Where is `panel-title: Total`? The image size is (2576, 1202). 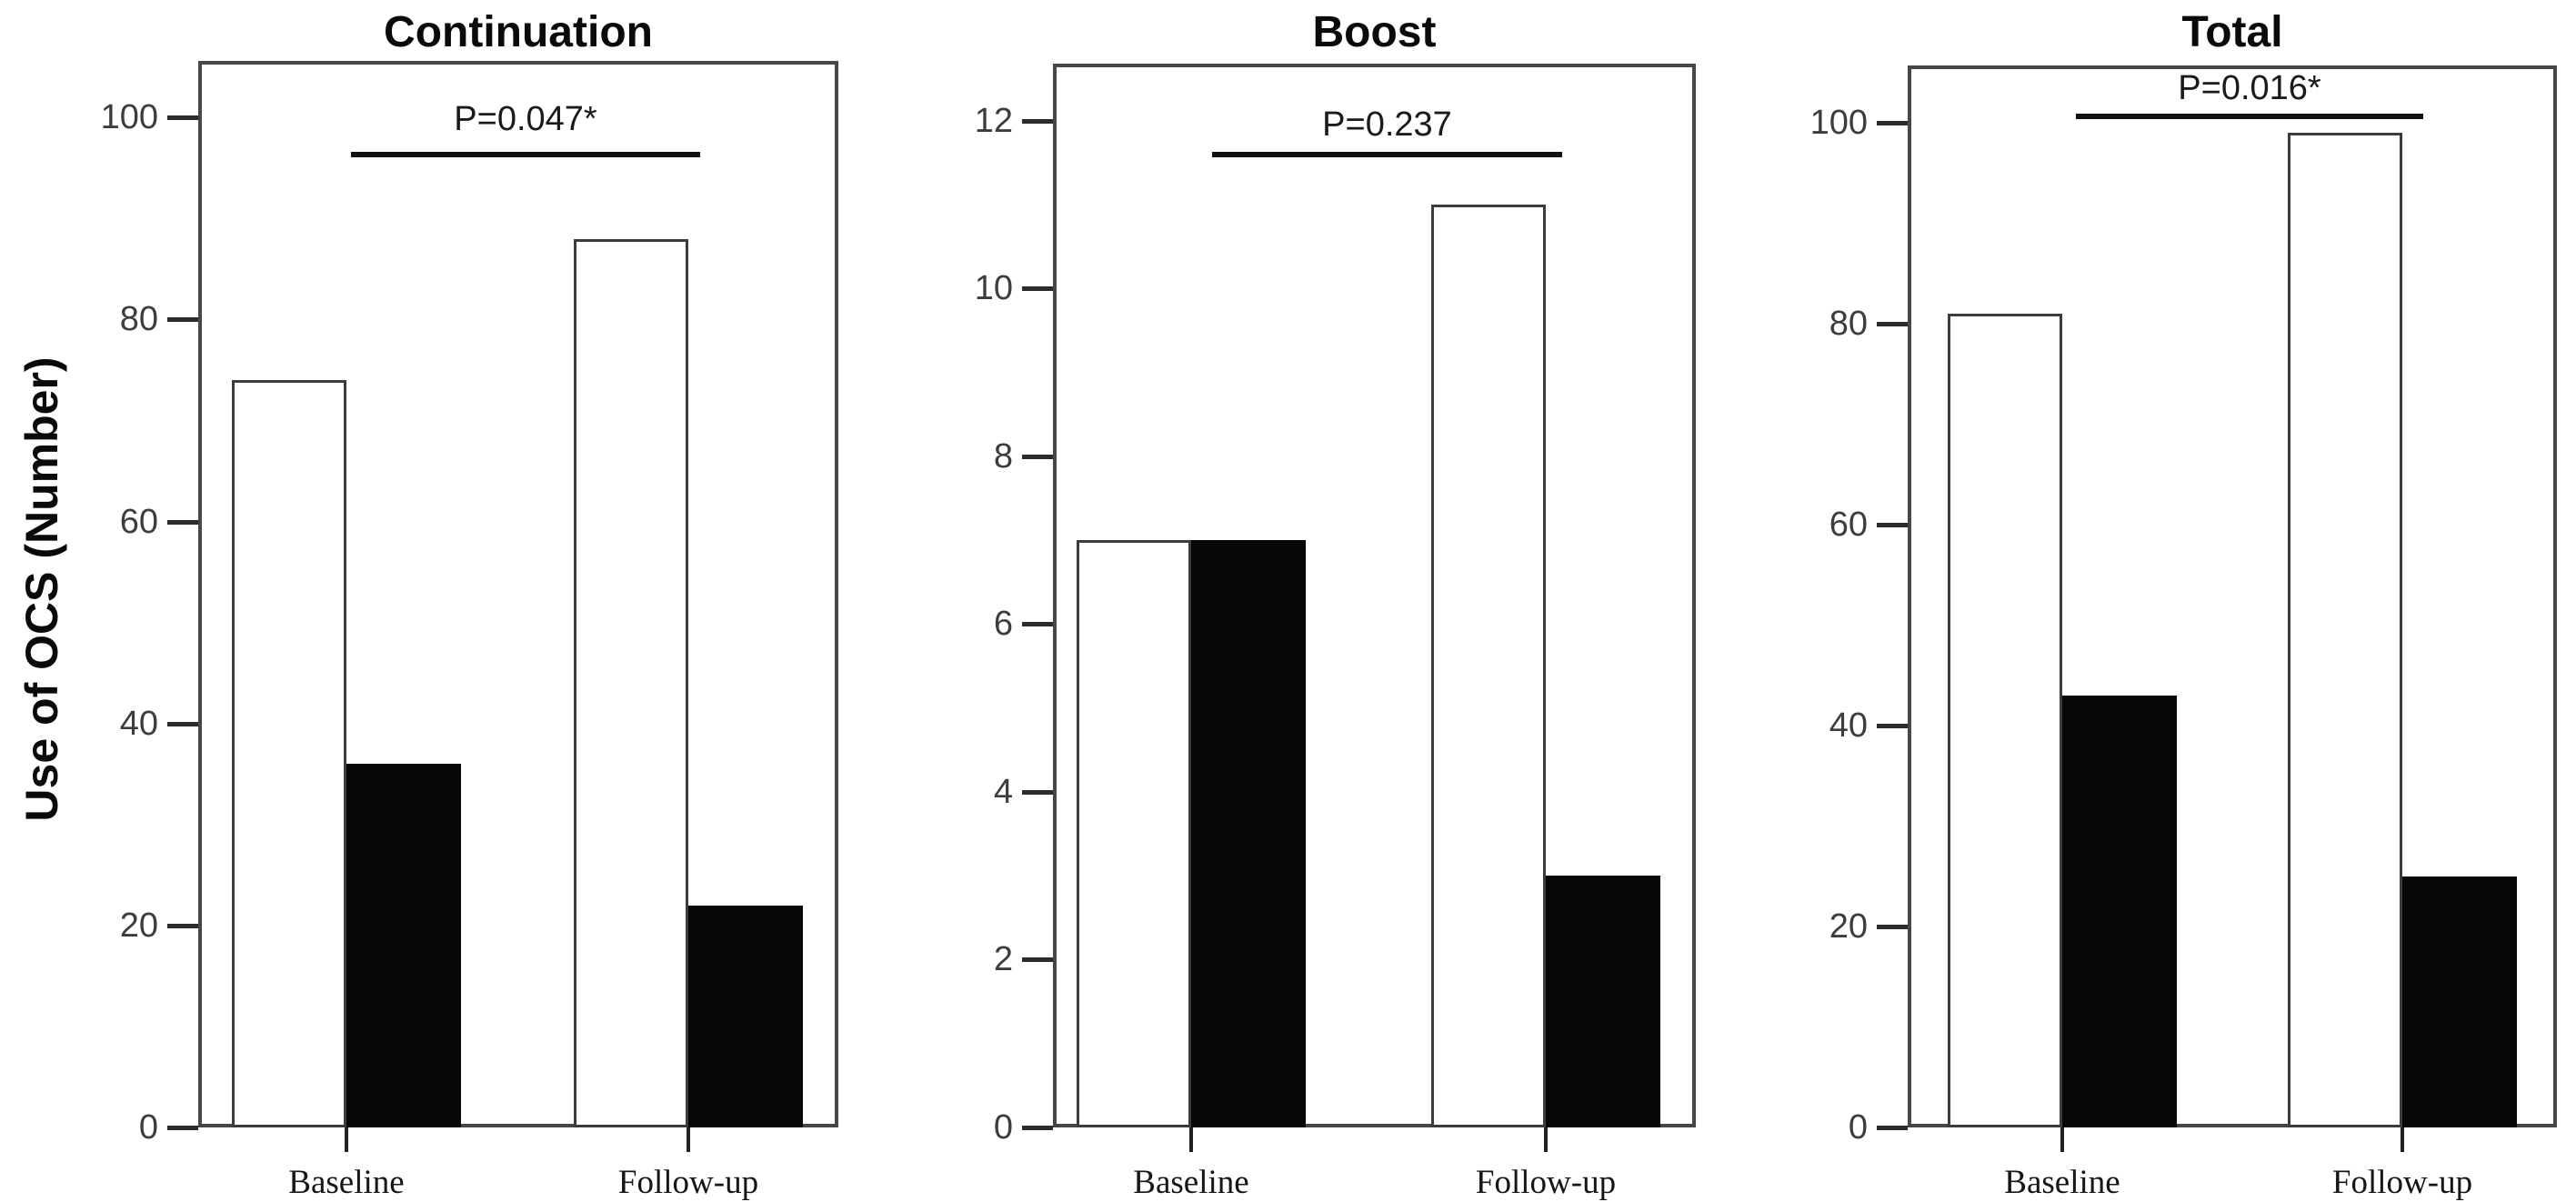 panel-title: Total is located at coordinates (2232, 32).